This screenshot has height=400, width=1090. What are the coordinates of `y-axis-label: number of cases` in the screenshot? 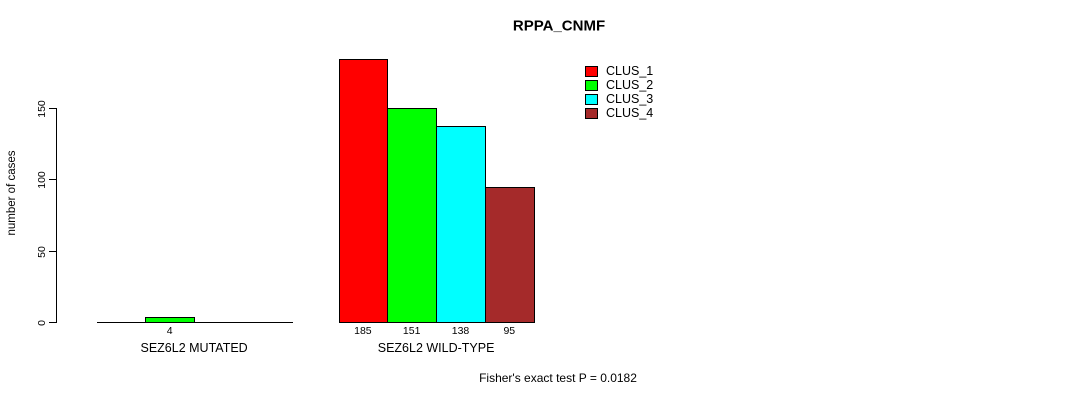 It's located at (12, 193).